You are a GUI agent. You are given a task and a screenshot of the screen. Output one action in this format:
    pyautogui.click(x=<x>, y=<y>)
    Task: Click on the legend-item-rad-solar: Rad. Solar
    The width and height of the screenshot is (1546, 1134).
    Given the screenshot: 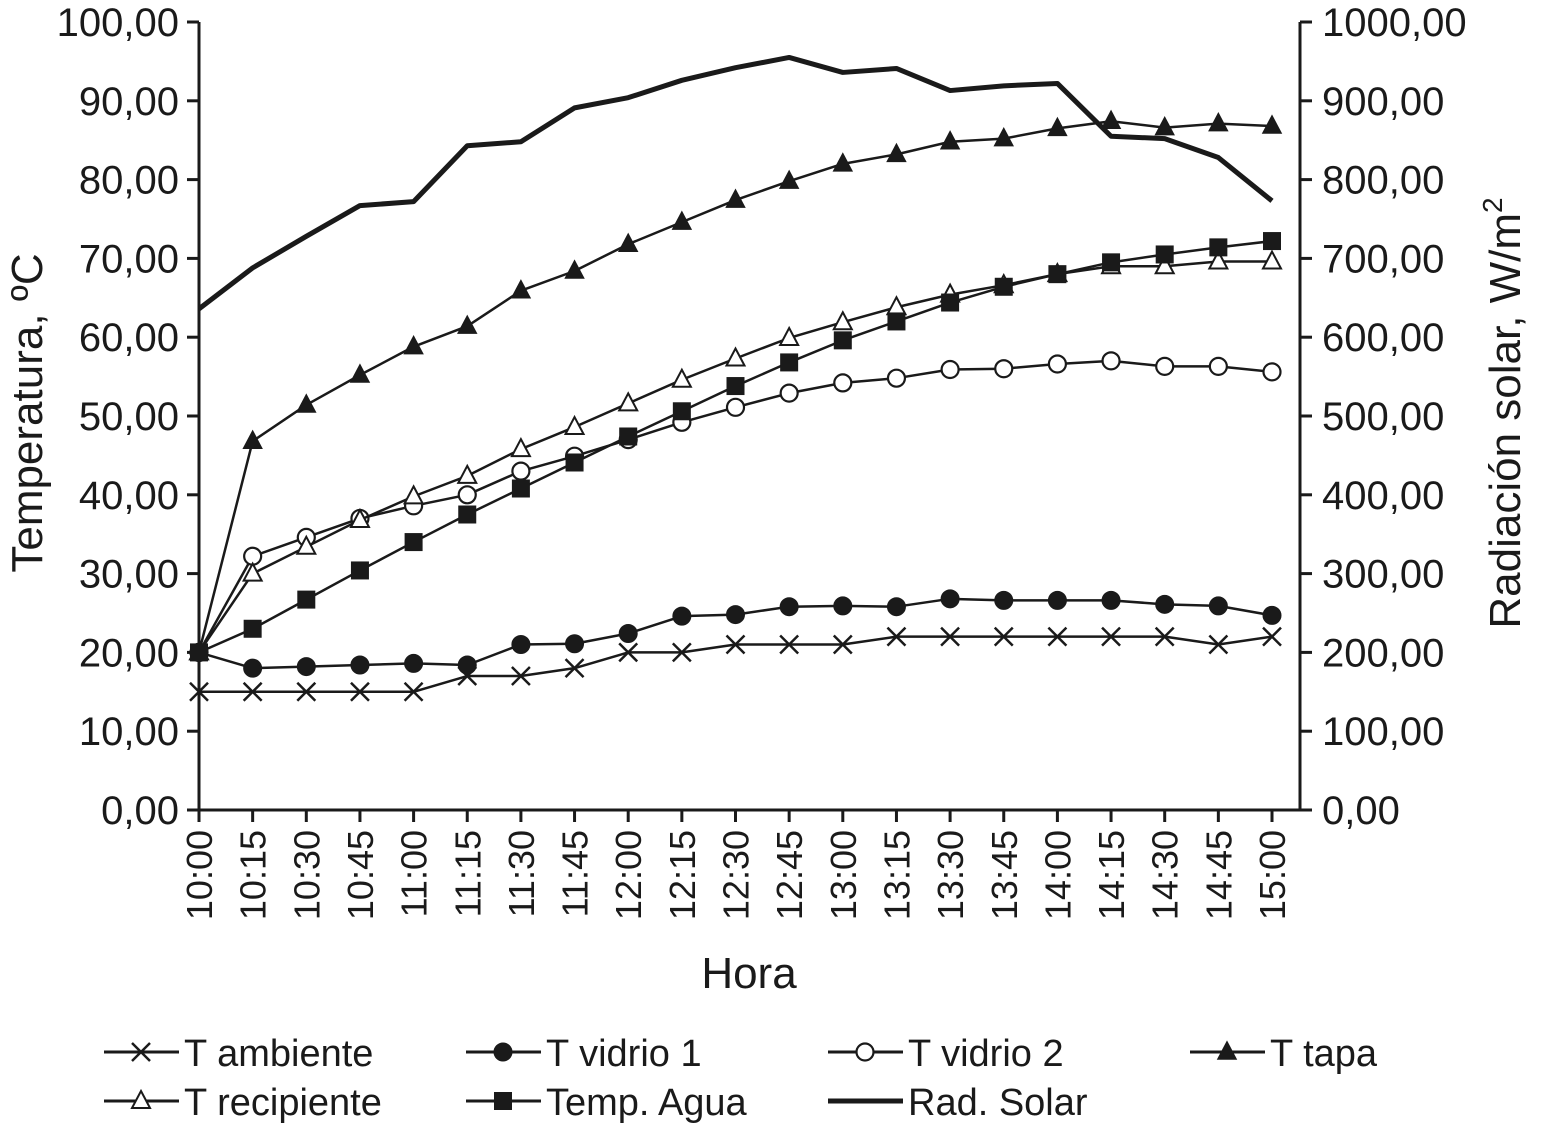 What is the action you would take?
    pyautogui.click(x=958, y=1103)
    